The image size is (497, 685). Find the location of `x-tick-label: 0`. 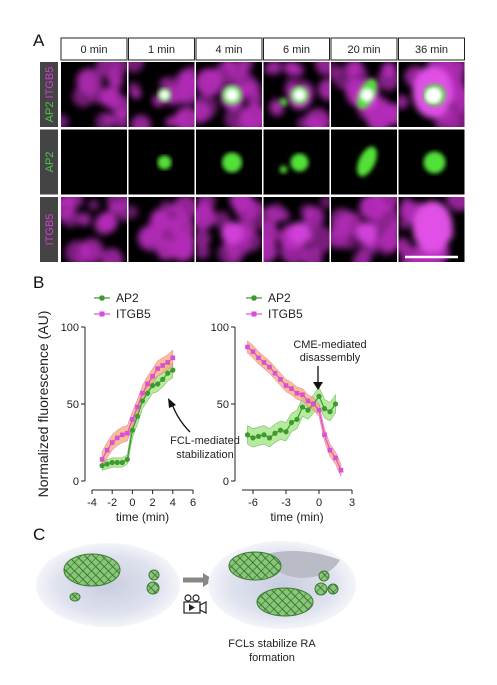

x-tick-label: 0 is located at coordinates (319, 503).